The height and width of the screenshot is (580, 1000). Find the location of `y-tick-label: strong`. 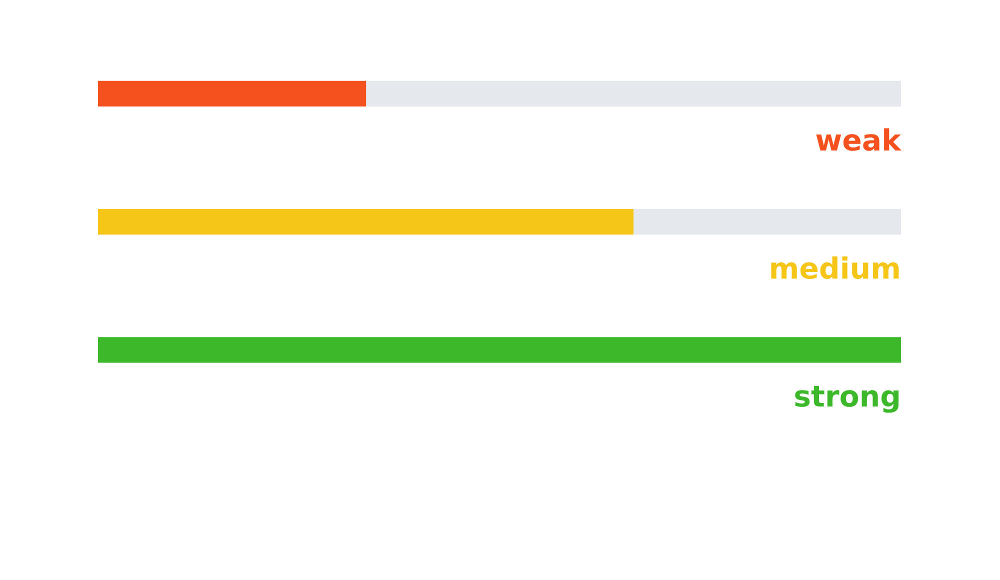

y-tick-label: strong is located at coordinates (847, 399).